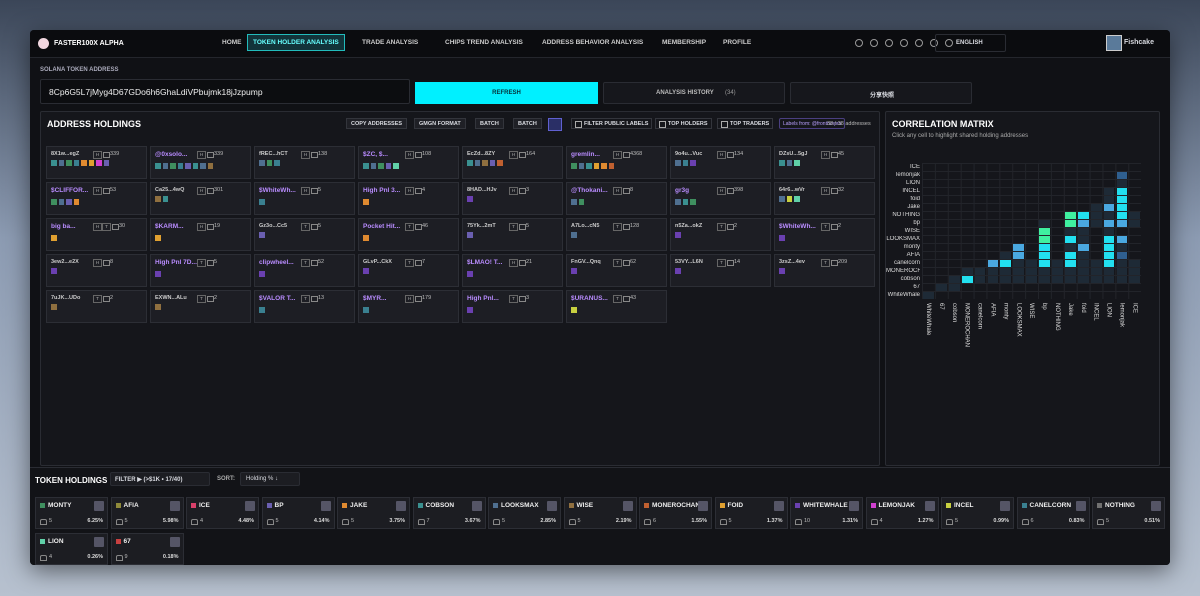 The height and width of the screenshot is (596, 1200). What do you see at coordinates (1053, 513) in the screenshot?
I see `token-card: CANELCORN 6 0.83%` at bounding box center [1053, 513].